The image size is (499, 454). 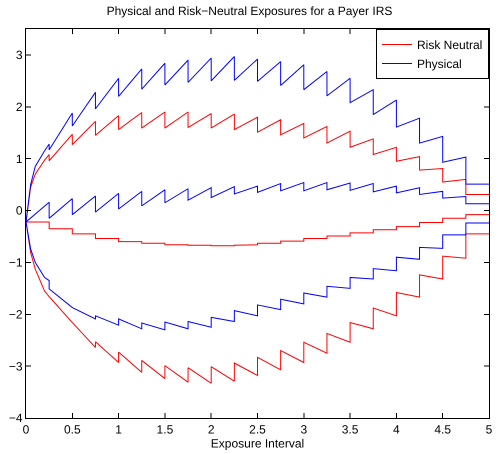 I want to click on x-tick-label: 4, so click(x=396, y=429).